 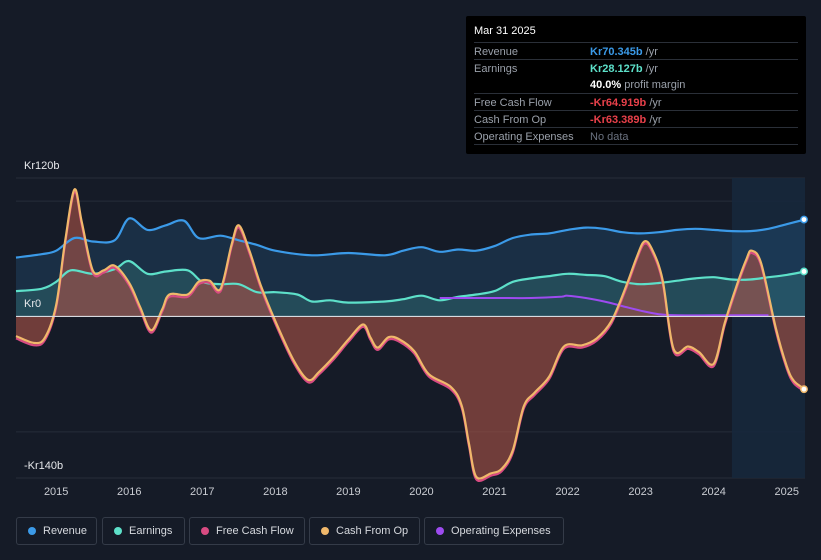 I want to click on y-axis-zero-label: Kr0, so click(x=33, y=304).